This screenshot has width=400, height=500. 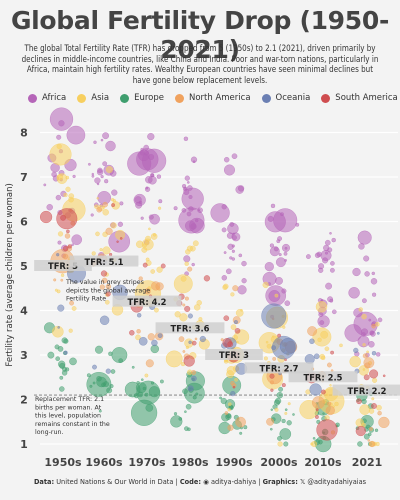 I want to click on tfr-label: TFR: 3.6, so click(x=190, y=328).